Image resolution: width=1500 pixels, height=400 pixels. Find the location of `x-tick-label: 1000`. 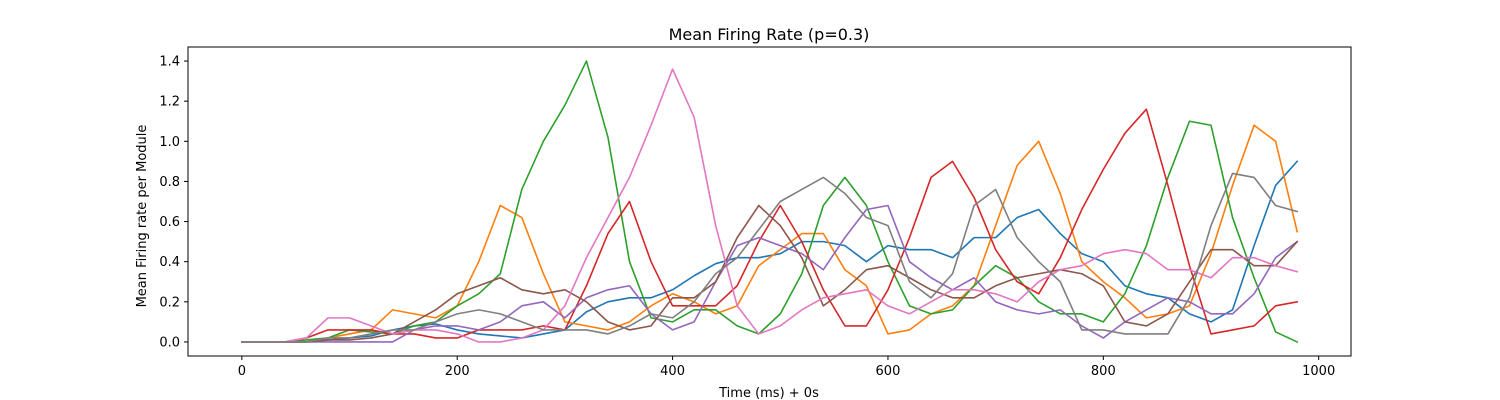

x-tick-label: 1000 is located at coordinates (1318, 371).